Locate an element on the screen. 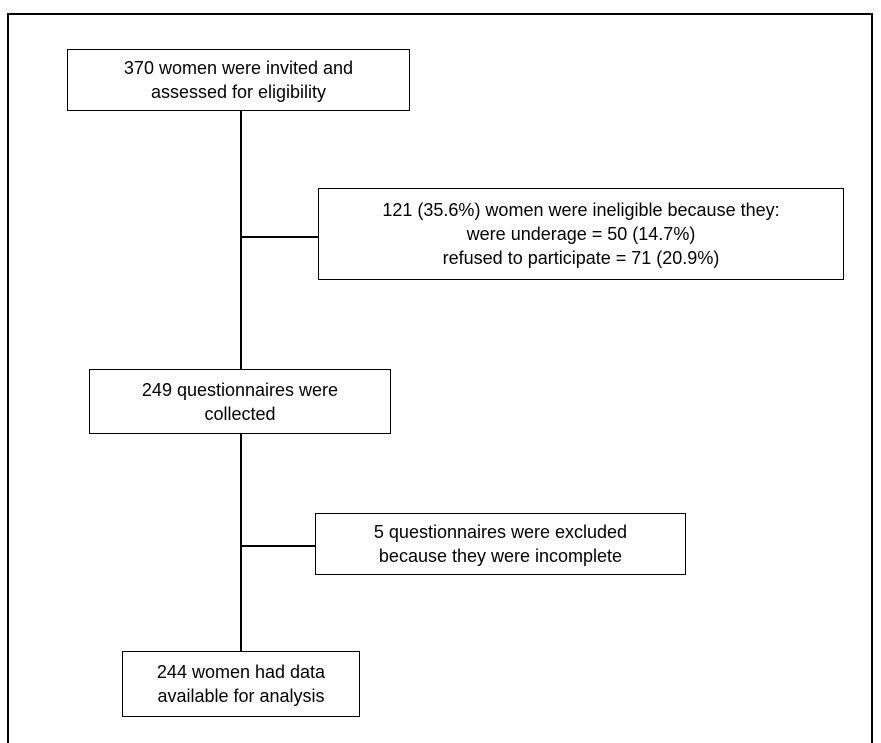  node-ineligible-line-3: refused to participate = 71 (20.9%) is located at coordinates (581, 258).